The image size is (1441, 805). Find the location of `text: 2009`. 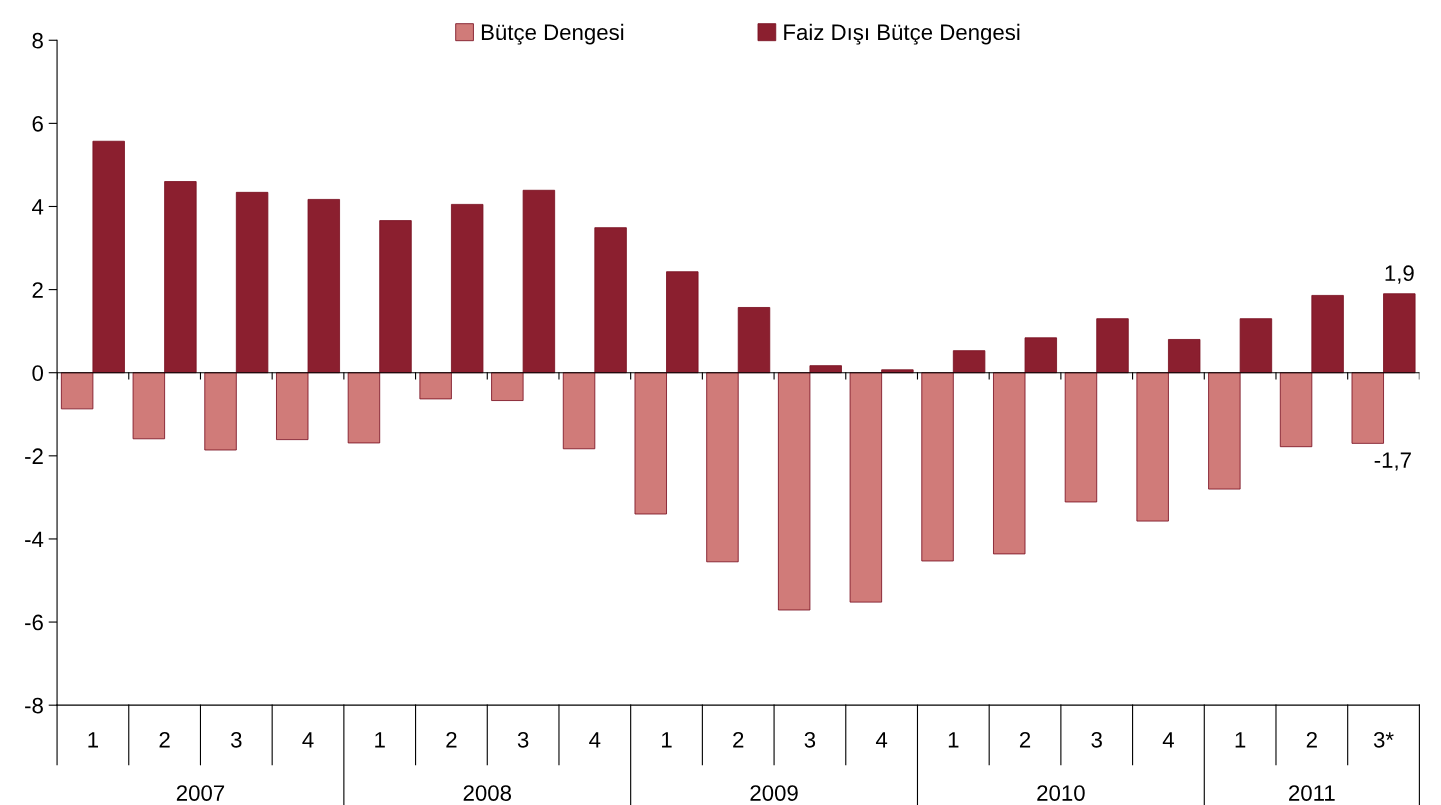

text: 2009 is located at coordinates (774, 793).